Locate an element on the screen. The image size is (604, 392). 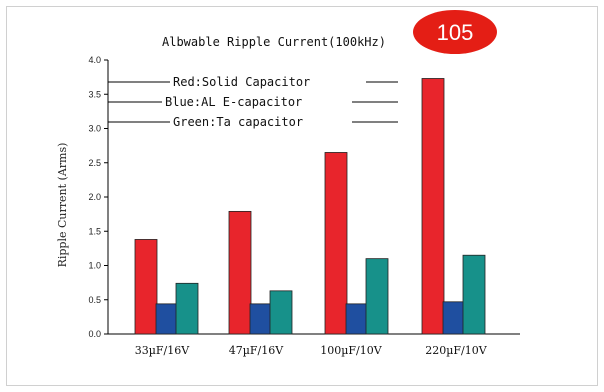
chart-title: Albwable Ripple Current(100kHz) is located at coordinates (274, 42).